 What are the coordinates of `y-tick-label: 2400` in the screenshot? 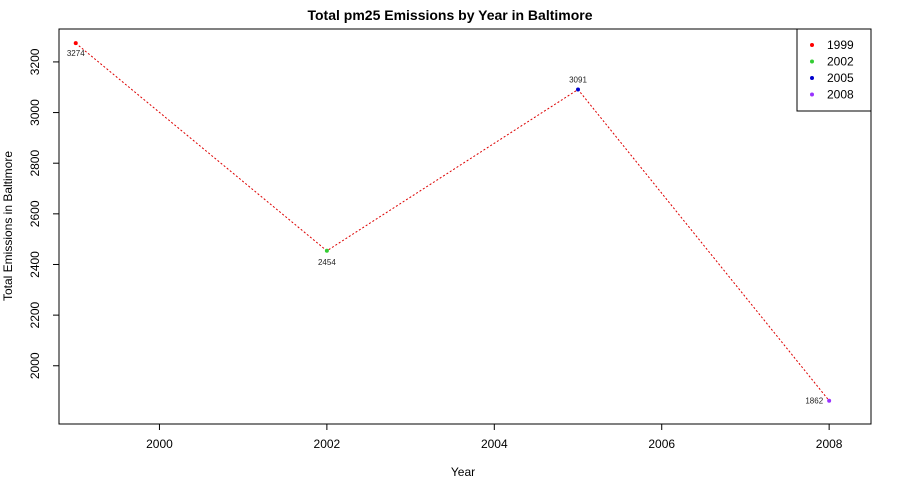 It's located at (35, 264).